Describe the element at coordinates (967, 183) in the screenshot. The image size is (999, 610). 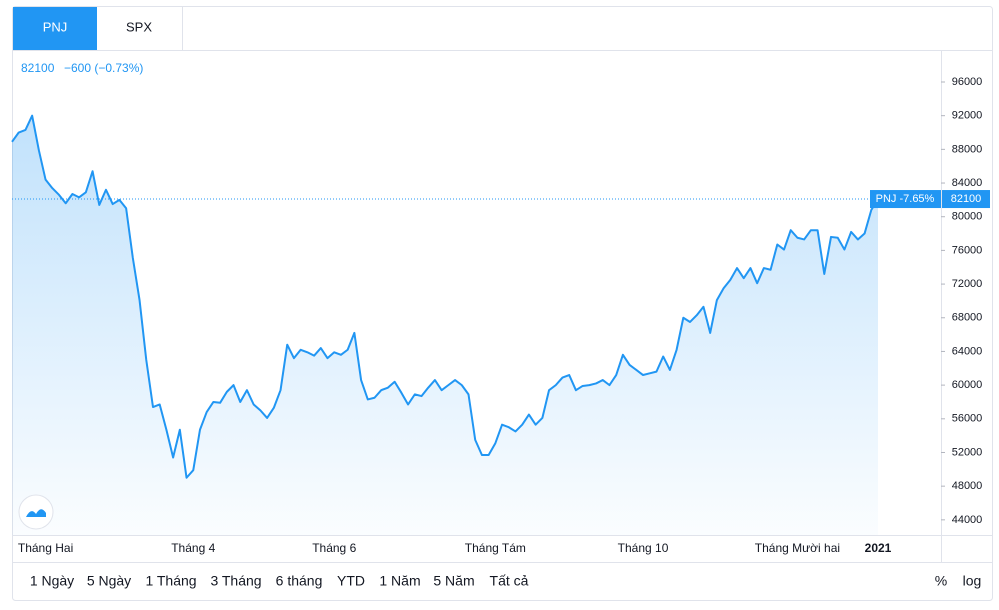
I see `y-tick-label: 84000` at that location.